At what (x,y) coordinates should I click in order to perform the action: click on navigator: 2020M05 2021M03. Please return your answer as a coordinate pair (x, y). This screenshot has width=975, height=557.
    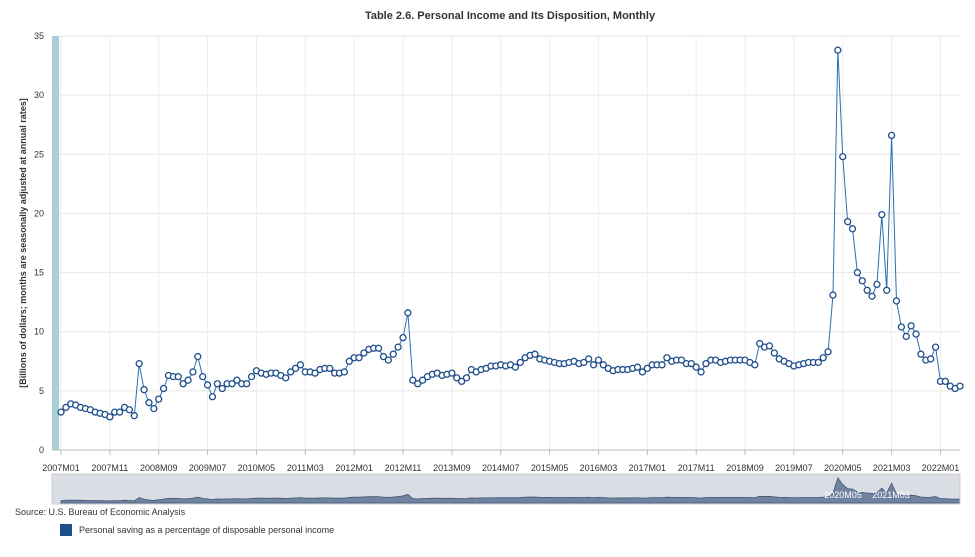
    Looking at the image, I should click on (506, 489).